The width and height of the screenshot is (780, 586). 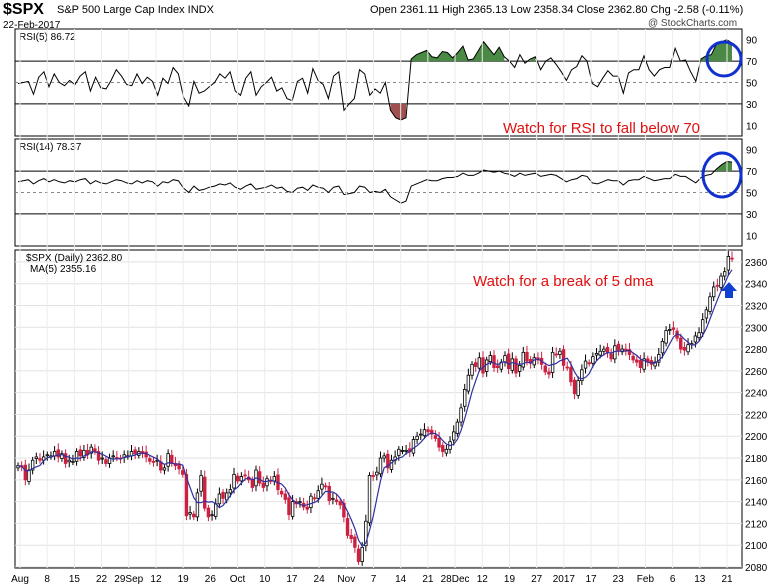 I want to click on price-tick-label: 2360, so click(x=756, y=263).